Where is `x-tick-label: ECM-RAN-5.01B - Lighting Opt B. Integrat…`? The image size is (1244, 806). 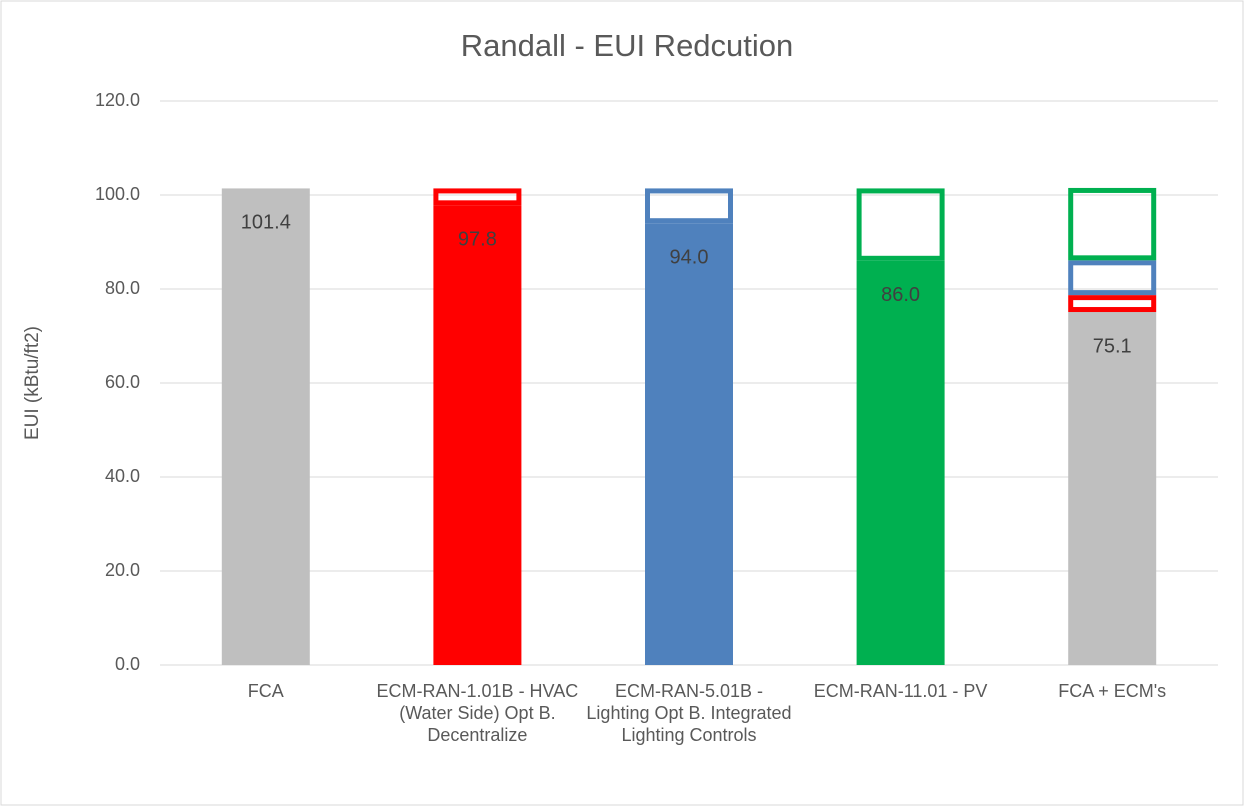 x-tick-label: ECM-RAN-5.01B - Lighting Opt B. Integrat… is located at coordinates (689, 713).